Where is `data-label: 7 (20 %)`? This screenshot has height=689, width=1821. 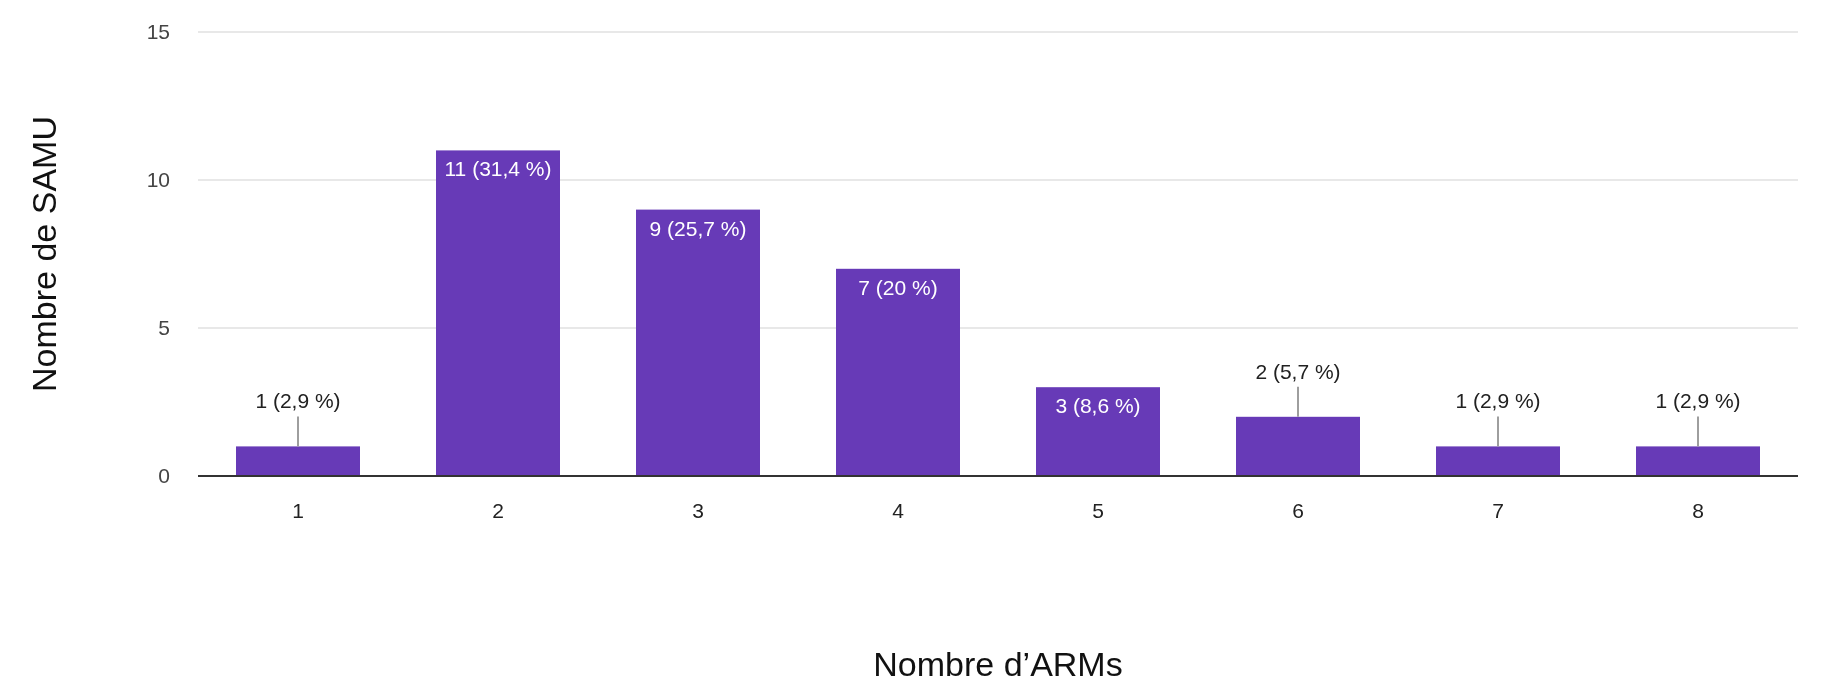 data-label: 7 (20 %) is located at coordinates (898, 287).